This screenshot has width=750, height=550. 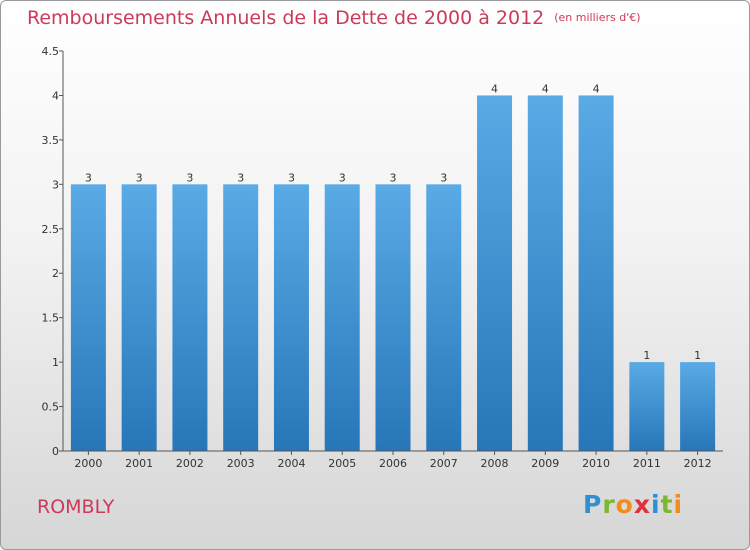 I want to click on y-tick-label: 4.5, so click(x=51, y=51).